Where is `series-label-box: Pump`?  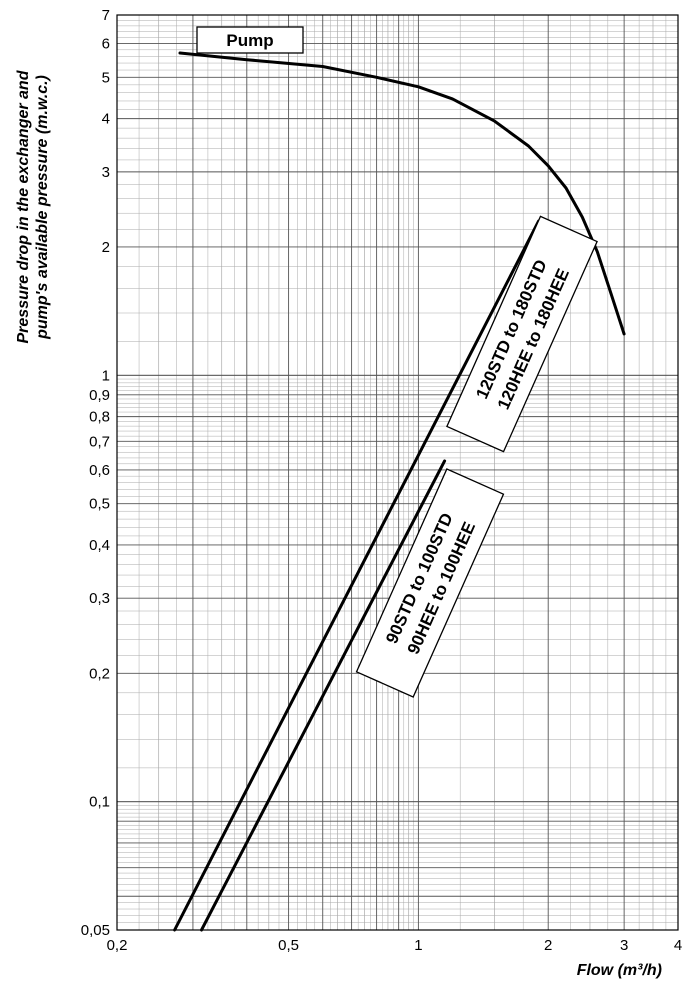 series-label-box: Pump is located at coordinates (250, 40).